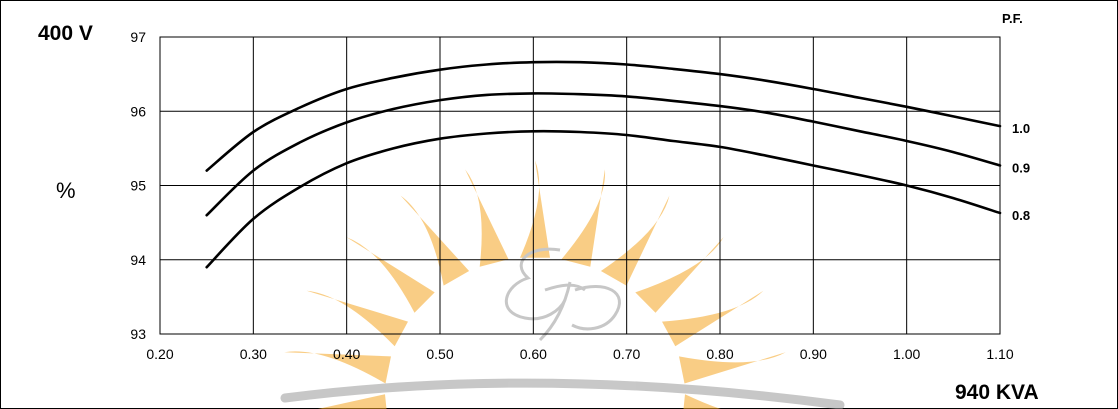 Image resolution: width=1118 pixels, height=409 pixels. What do you see at coordinates (1012, 18) in the screenshot?
I see `legend-title: P.F.` at bounding box center [1012, 18].